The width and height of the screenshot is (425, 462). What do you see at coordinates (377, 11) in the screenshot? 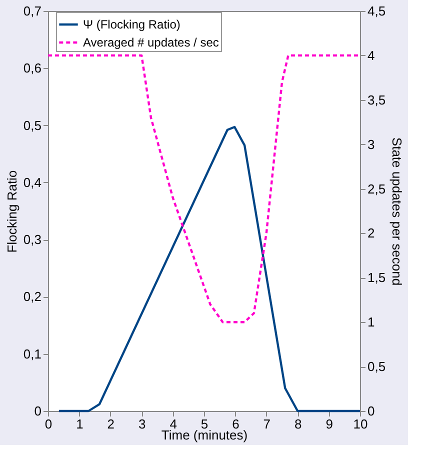
I see `y2-tick-label: 4,5` at bounding box center [377, 11].